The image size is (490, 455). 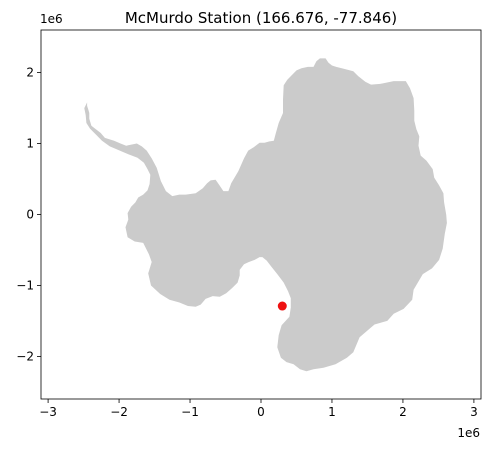 What do you see at coordinates (30, 73) in the screenshot?
I see `y-tick-label: 2` at bounding box center [30, 73].